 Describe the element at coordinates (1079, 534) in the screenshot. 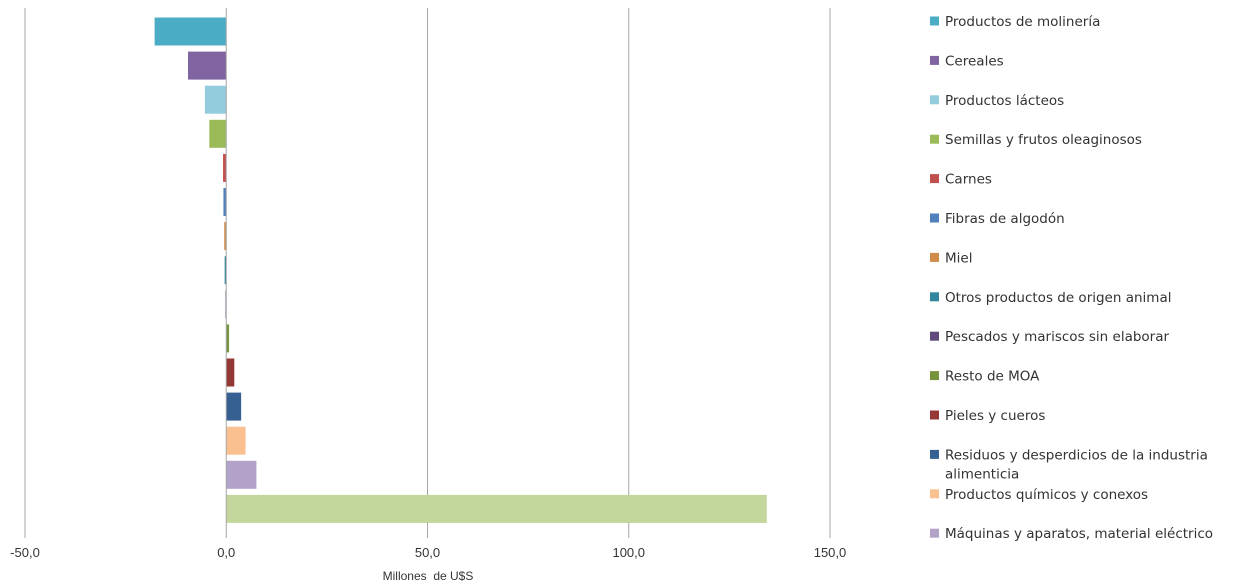

I see `legend-label-13: Máquinas y aparatos, material eléctrico` at that location.